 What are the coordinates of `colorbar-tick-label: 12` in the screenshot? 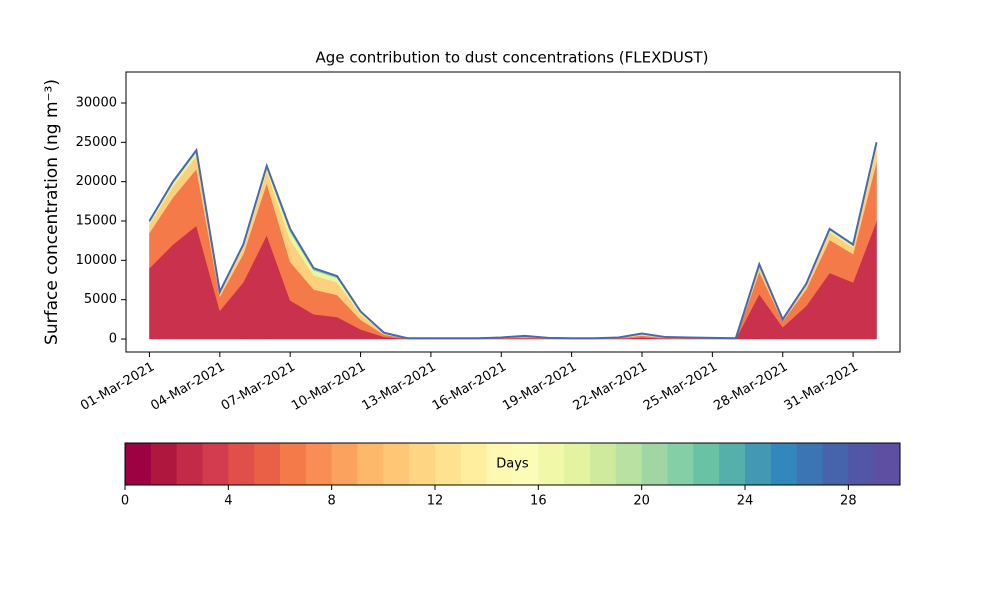 It's located at (435, 501).